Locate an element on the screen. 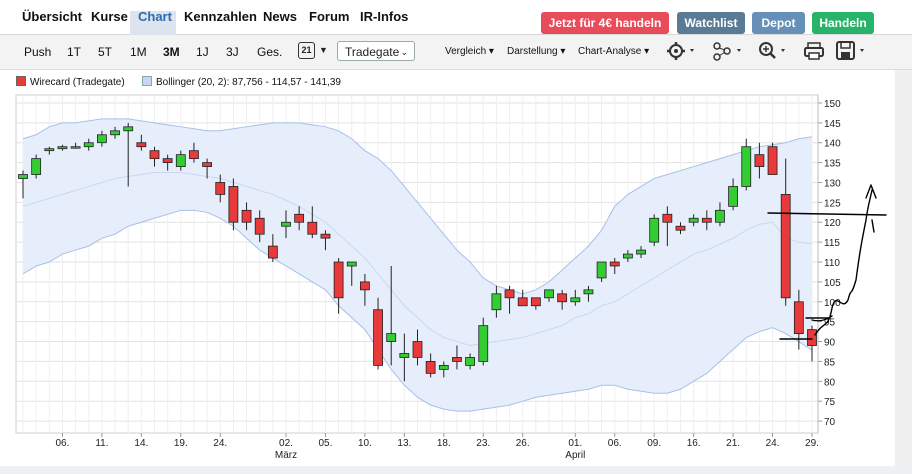  menu-vergleich: Vergleich ▾ is located at coordinates (469, 51).